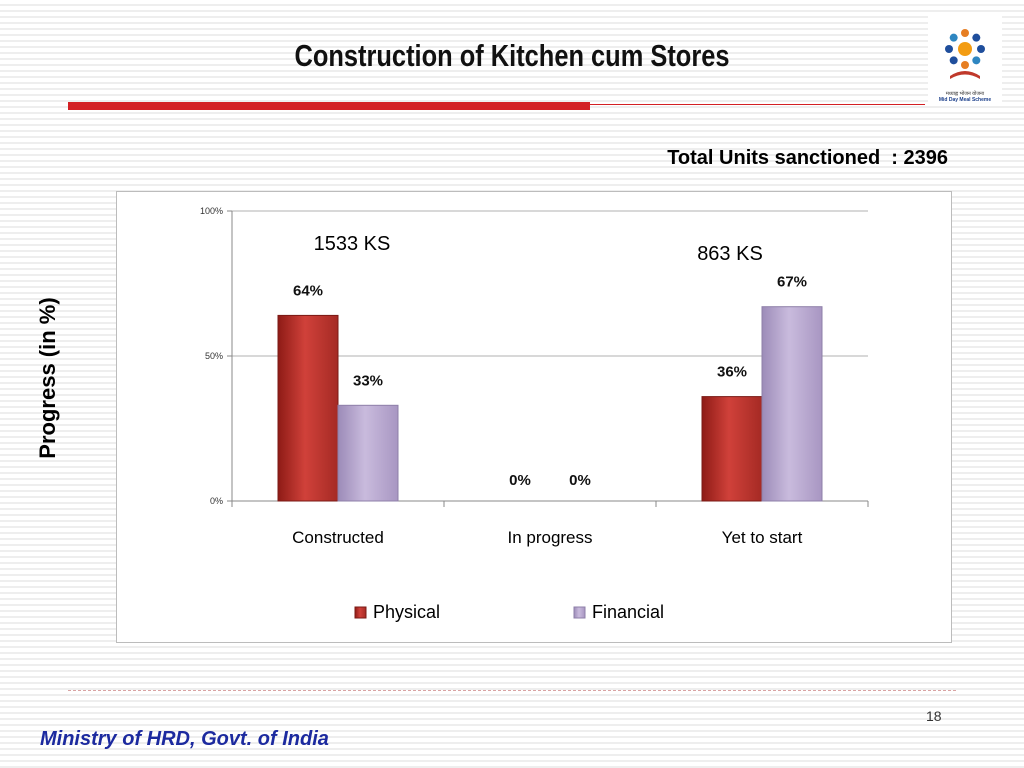  What do you see at coordinates (549, 537) in the screenshot?
I see `x-category-label: In progress` at bounding box center [549, 537].